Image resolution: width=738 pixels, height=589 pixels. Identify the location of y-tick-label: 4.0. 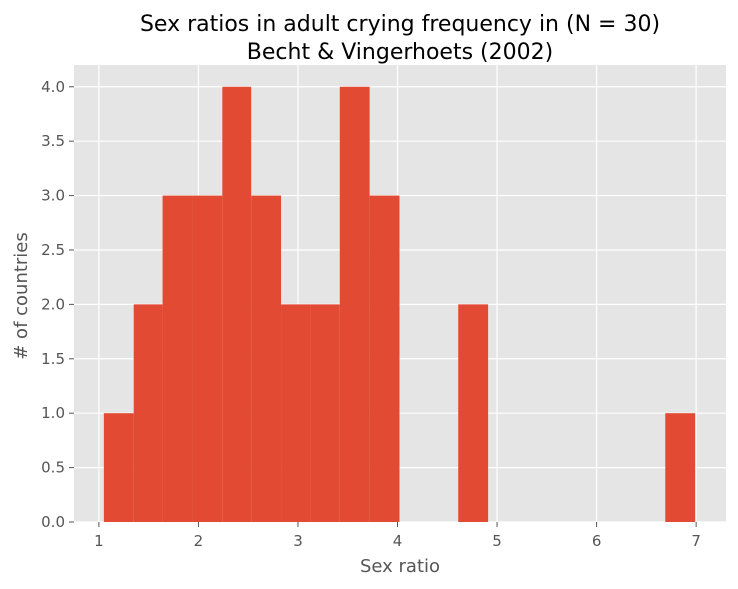
(53, 87).